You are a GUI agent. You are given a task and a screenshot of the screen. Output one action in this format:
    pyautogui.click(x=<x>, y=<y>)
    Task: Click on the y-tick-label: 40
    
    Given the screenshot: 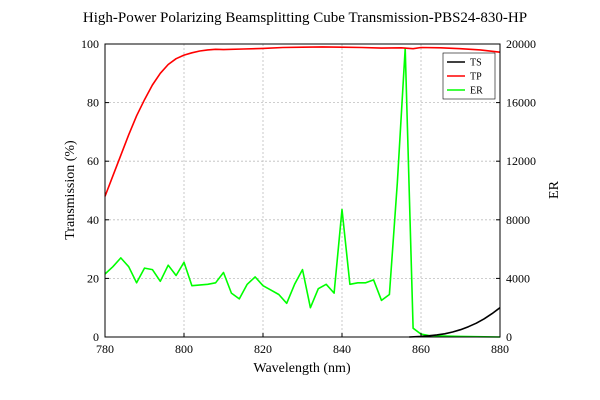 What is the action you would take?
    pyautogui.click(x=93, y=220)
    